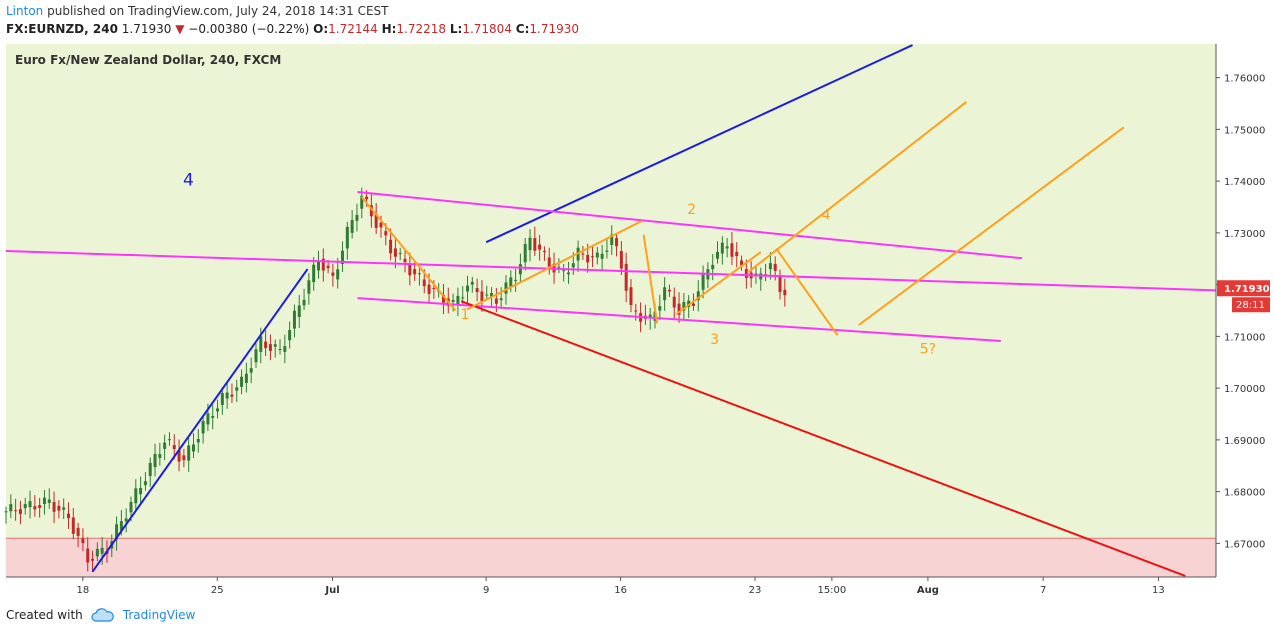 Image resolution: width=1274 pixels, height=634 pixels. What do you see at coordinates (1043, 590) in the screenshot?
I see `time-tick-label: 7` at bounding box center [1043, 590].